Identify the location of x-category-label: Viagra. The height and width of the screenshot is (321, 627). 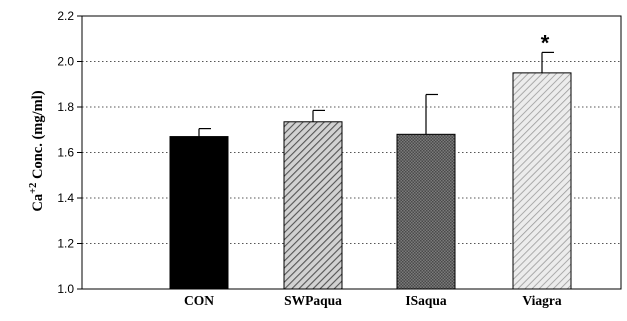
(541, 300).